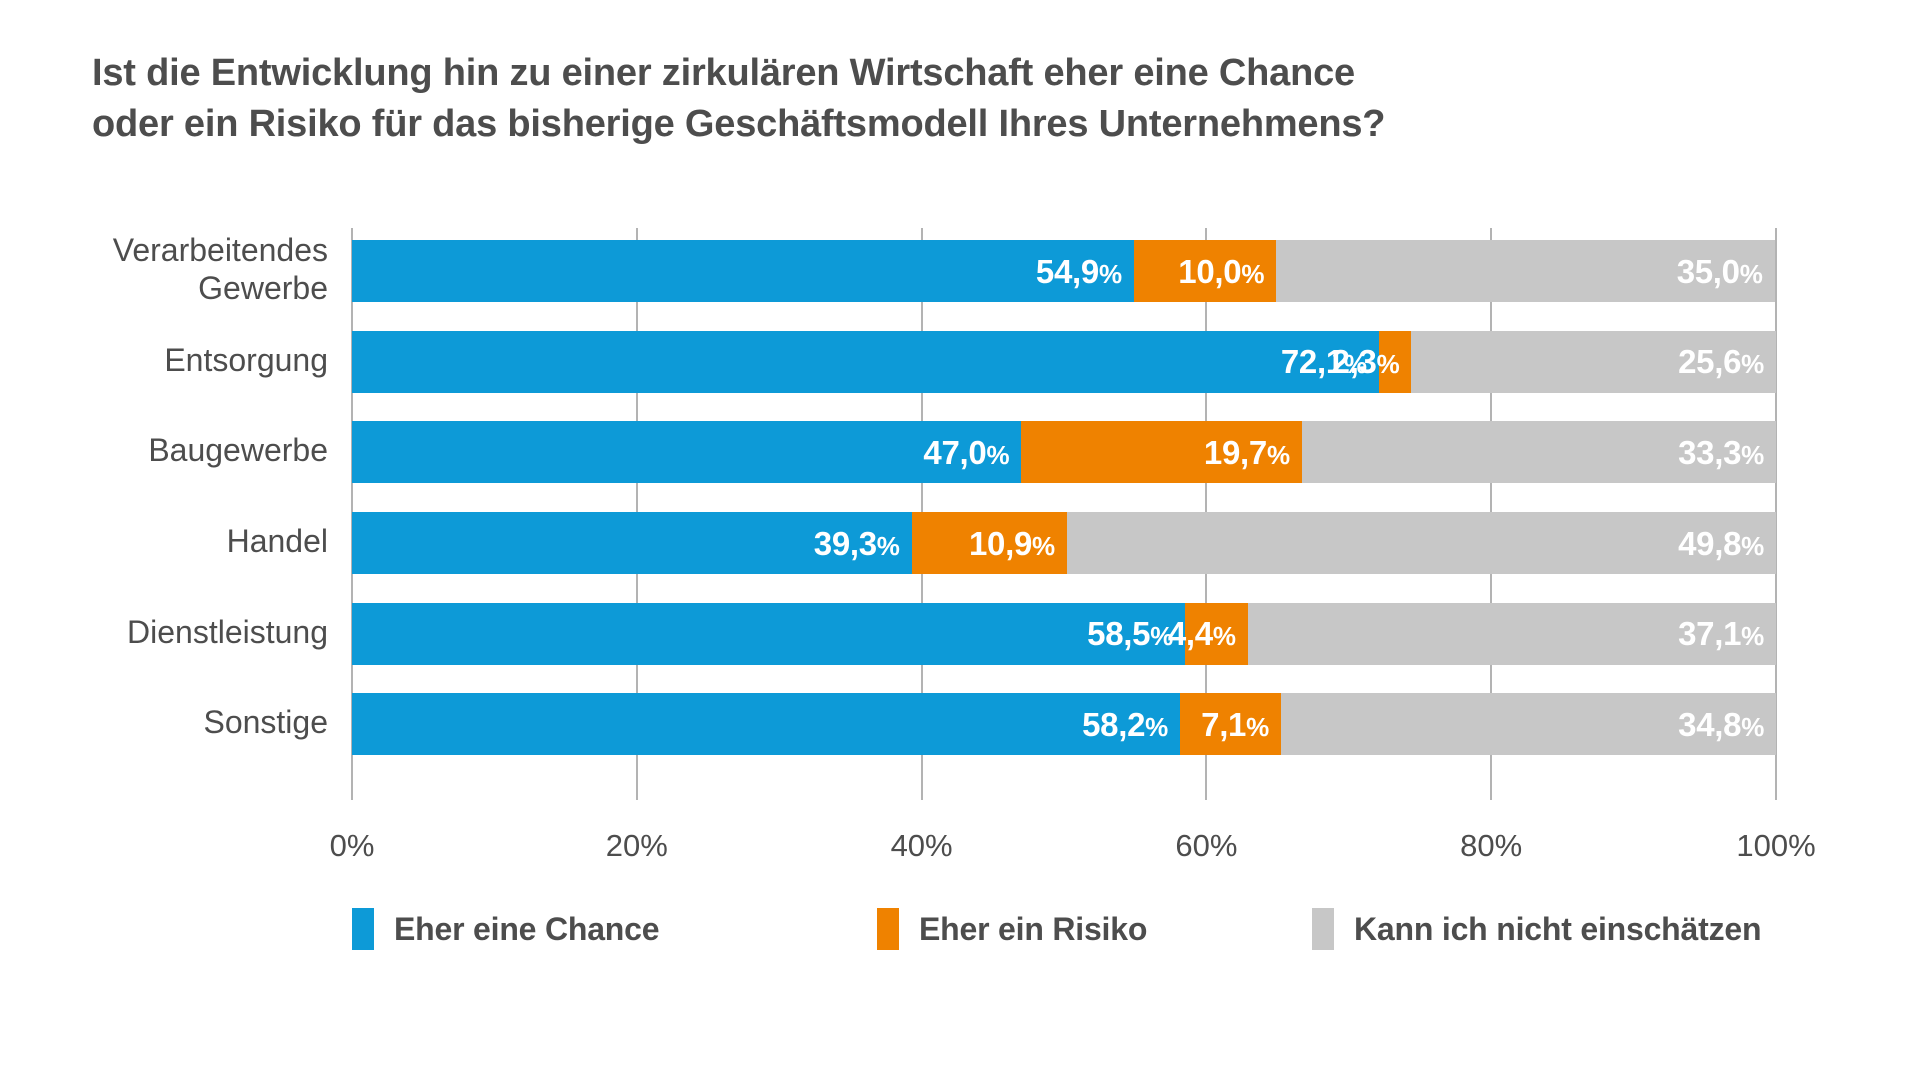 The image size is (1920, 1080). I want to click on x-axis-tick-label: 60%, so click(1206, 845).